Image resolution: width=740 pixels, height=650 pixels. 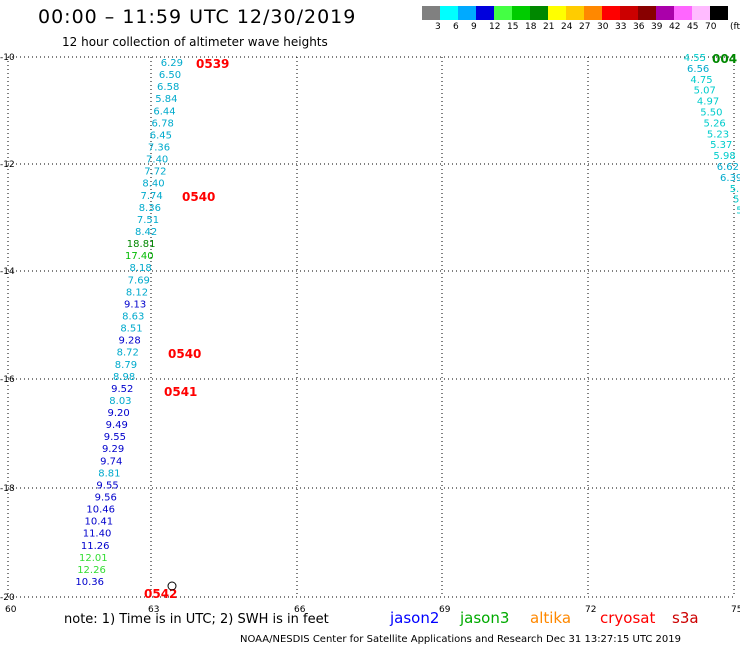 What do you see at coordinates (456, 27) in the screenshot?
I see `scale-label: 6` at bounding box center [456, 27].